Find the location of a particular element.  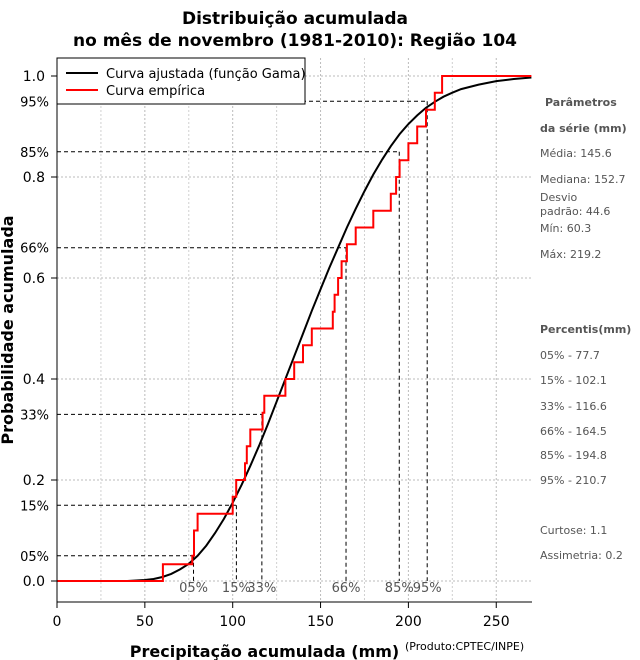

percentile-85: 85% - 194.8 is located at coordinates (573, 455).